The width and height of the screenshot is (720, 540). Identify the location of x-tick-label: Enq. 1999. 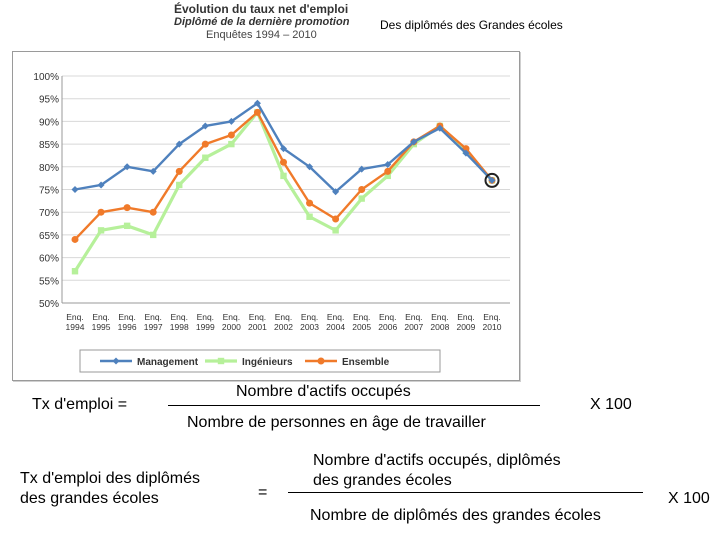
(205, 322).